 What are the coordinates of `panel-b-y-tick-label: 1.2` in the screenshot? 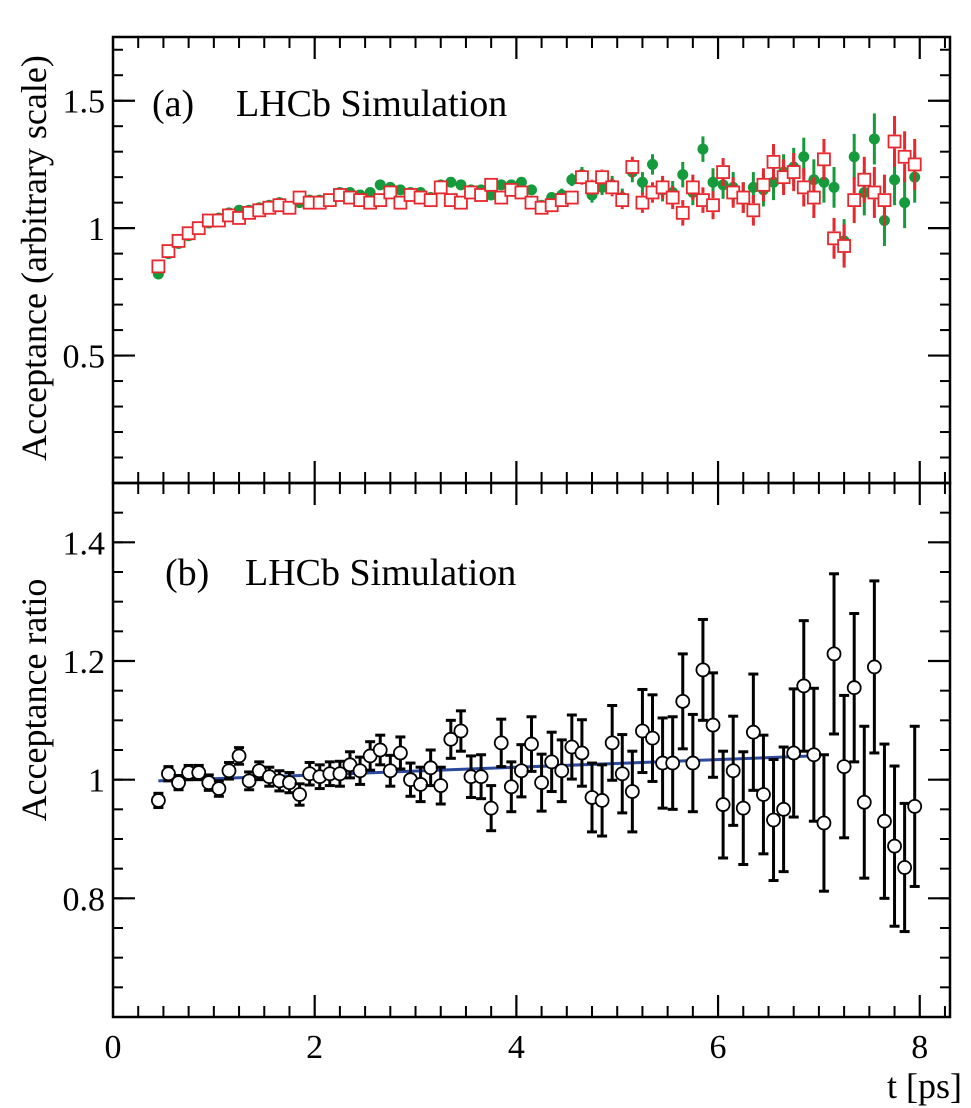 It's located at (84, 662).